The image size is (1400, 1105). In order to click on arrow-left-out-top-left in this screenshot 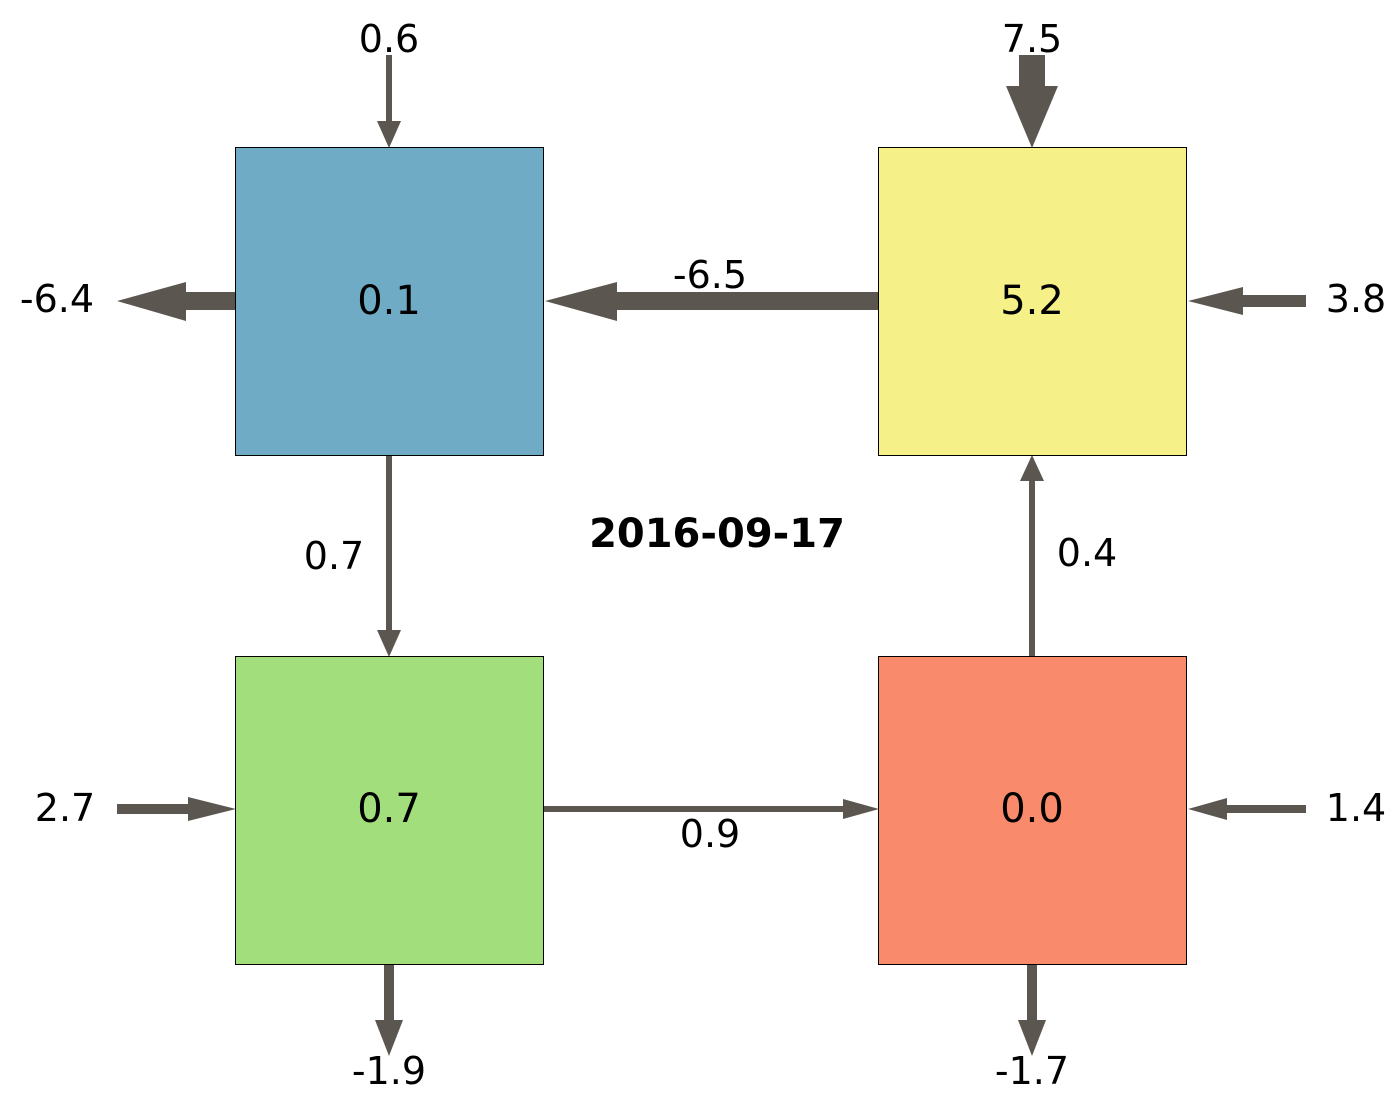, I will do `click(176, 301)`.